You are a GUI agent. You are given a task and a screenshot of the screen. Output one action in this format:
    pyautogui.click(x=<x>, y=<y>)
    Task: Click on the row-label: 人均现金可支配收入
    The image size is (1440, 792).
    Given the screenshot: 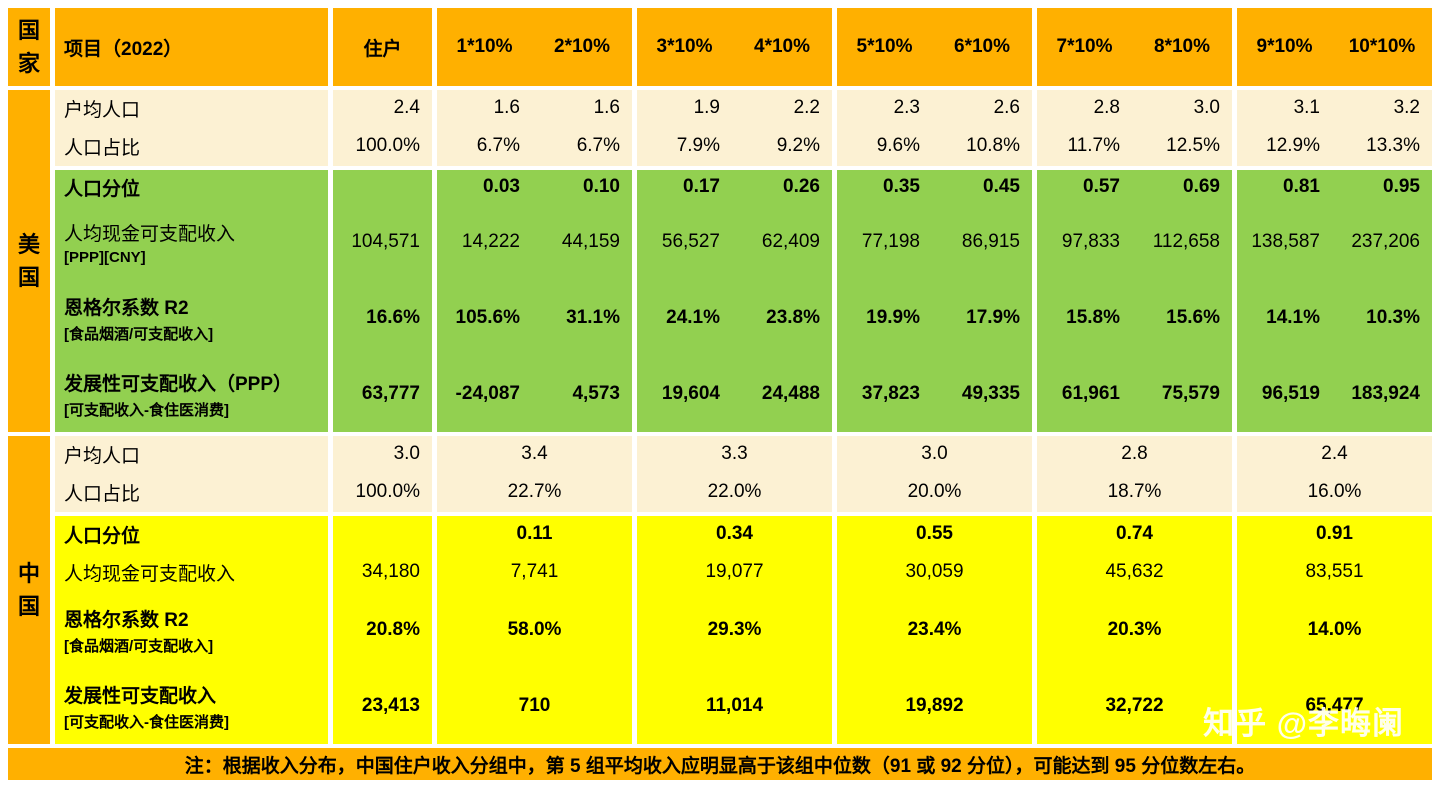 What is the action you would take?
    pyautogui.click(x=189, y=572)
    